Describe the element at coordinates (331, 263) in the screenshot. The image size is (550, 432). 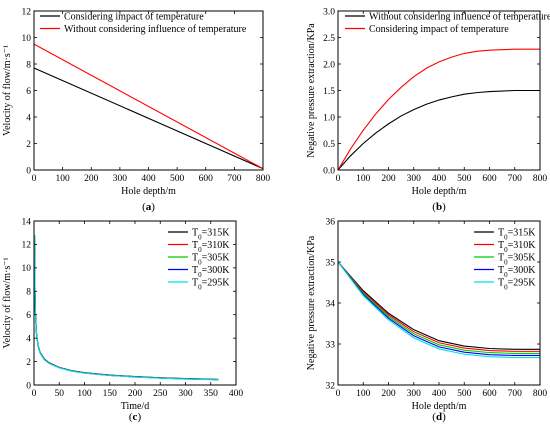
I see `y-tick-label: 35` at that location.